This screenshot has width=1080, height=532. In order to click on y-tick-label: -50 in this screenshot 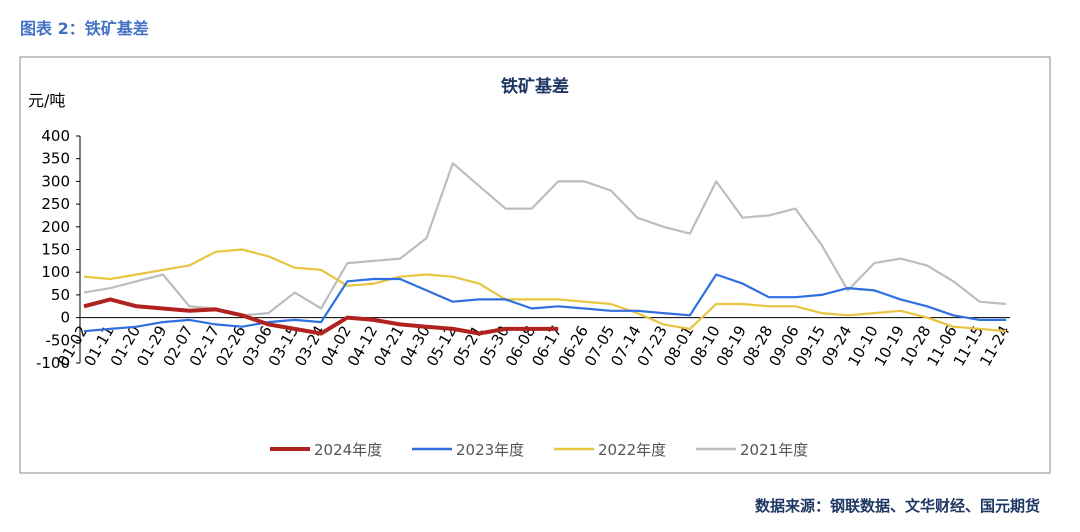, I will do `click(58, 340)`.